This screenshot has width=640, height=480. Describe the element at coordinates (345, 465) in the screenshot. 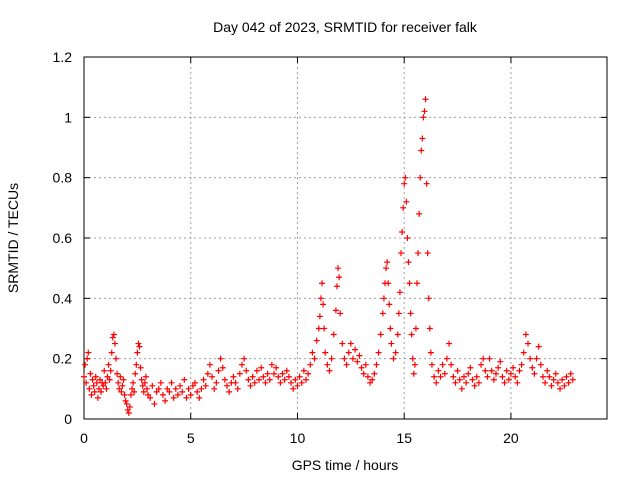

I see `x-axis-label: GPS time / hours` at that location.